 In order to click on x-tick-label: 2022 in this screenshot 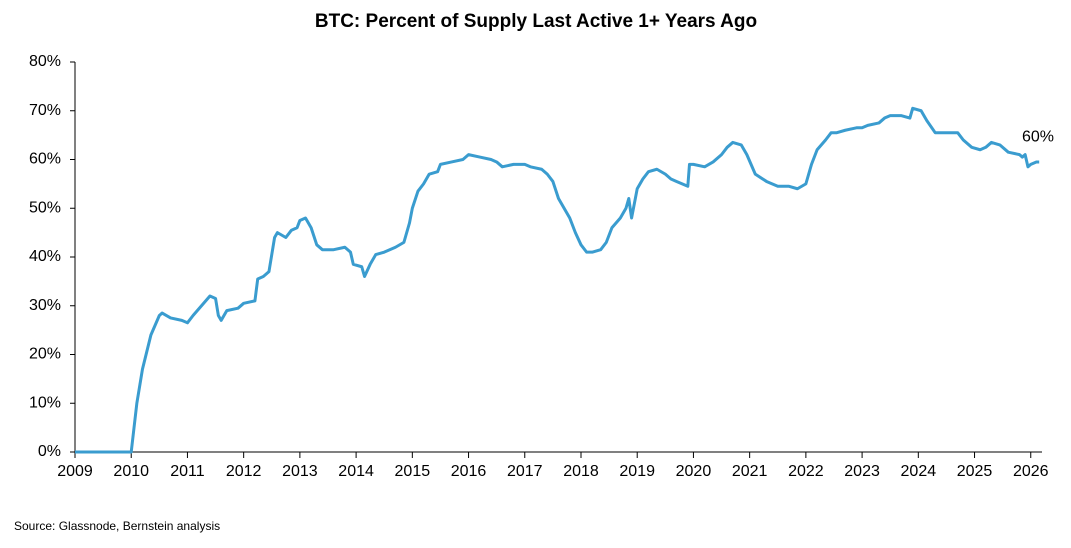, I will do `click(806, 471)`.